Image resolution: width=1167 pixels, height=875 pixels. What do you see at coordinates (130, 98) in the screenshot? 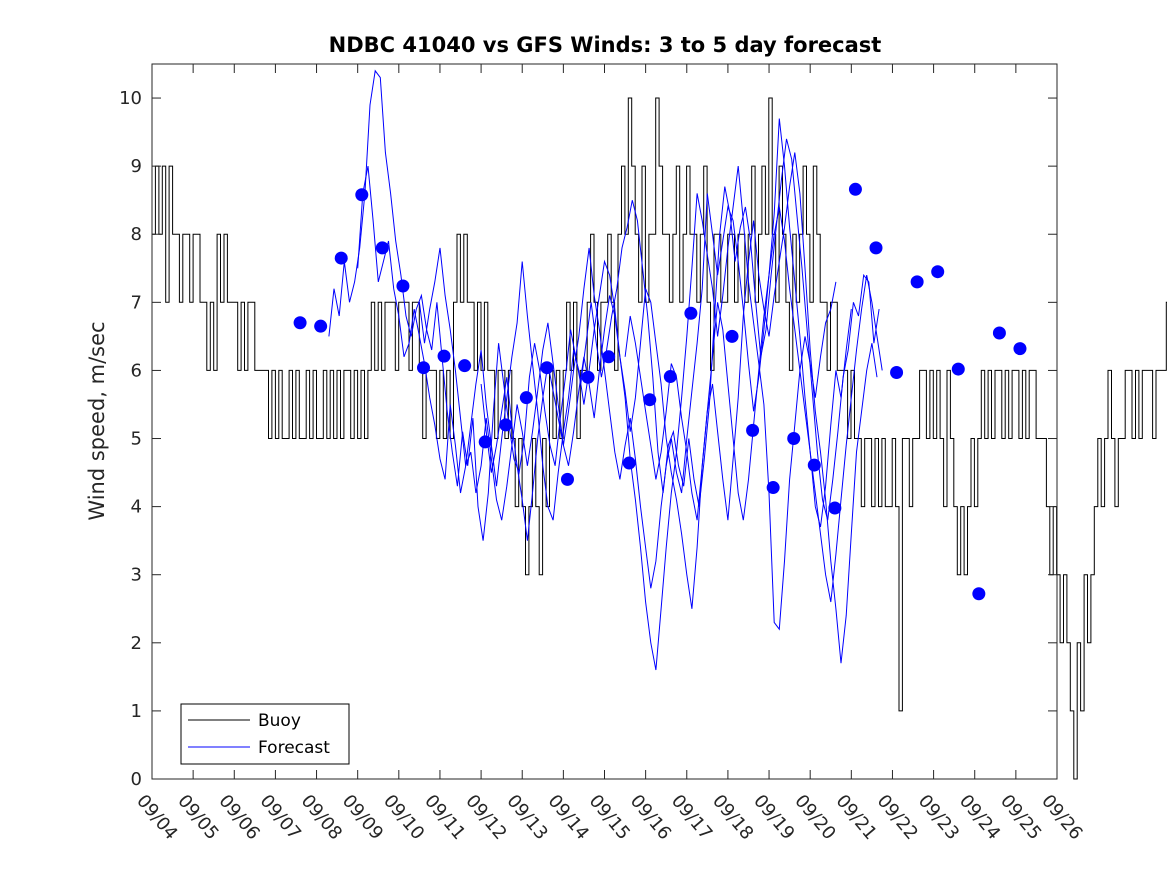
I see `y-tick-label: 10` at bounding box center [130, 98].